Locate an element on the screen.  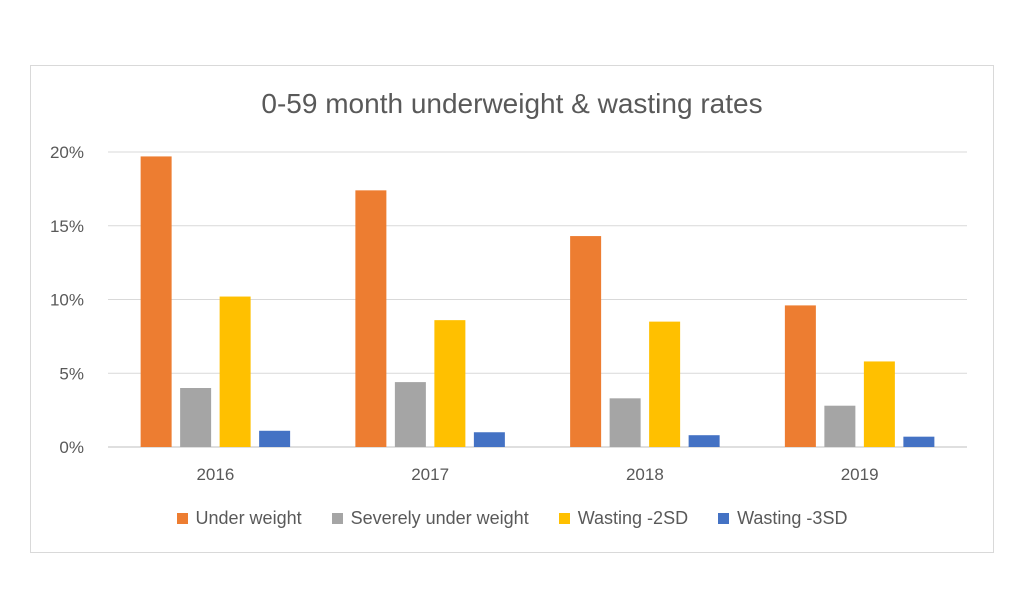
bar-wasting-2sd-2017 is located at coordinates (450, 383).